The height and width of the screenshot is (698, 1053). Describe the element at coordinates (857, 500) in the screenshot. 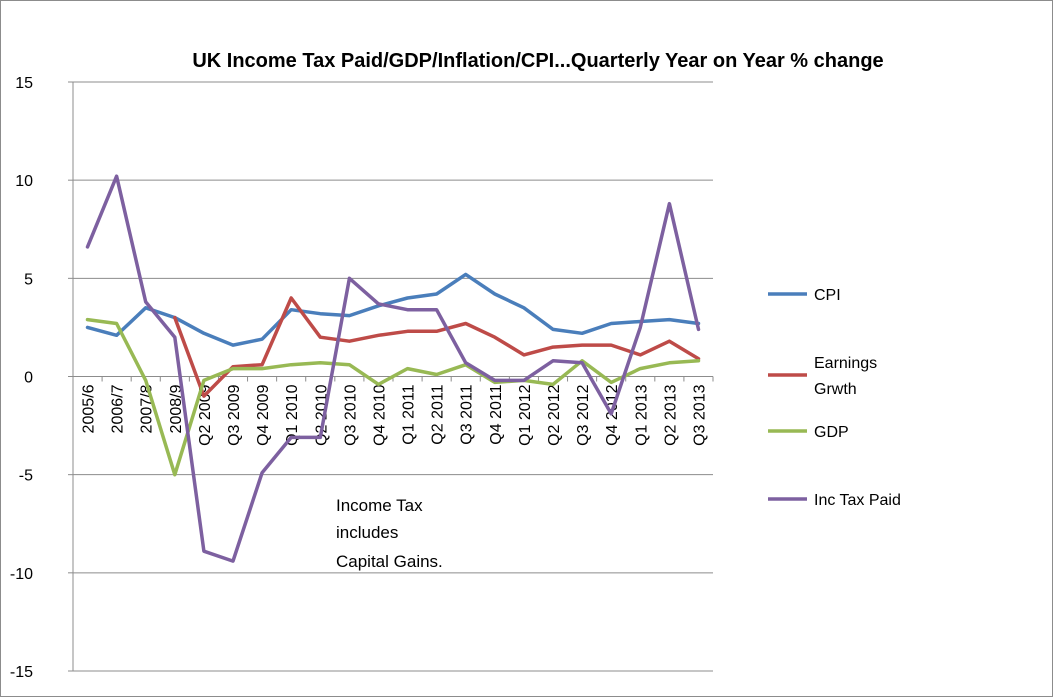

I see `legend-label: Inc Tax Paid` at that location.